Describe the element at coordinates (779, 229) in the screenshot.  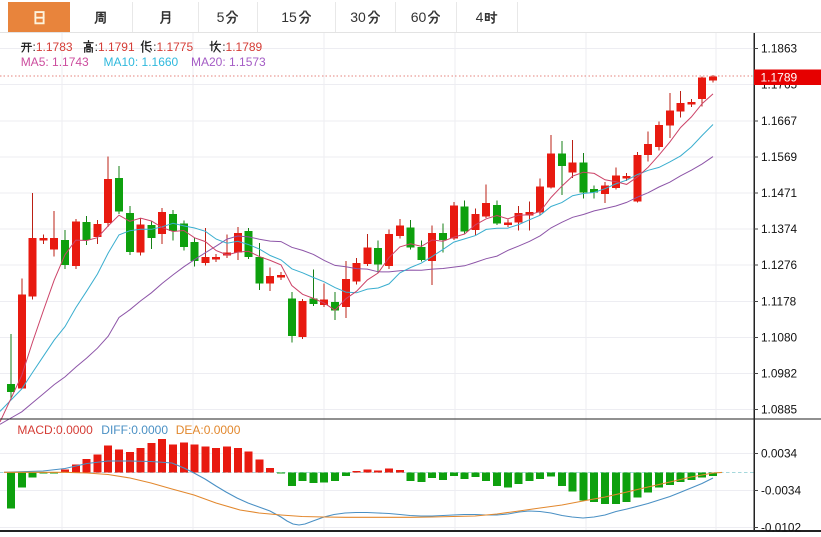
I see `svg-text: 1.1374` at that location.